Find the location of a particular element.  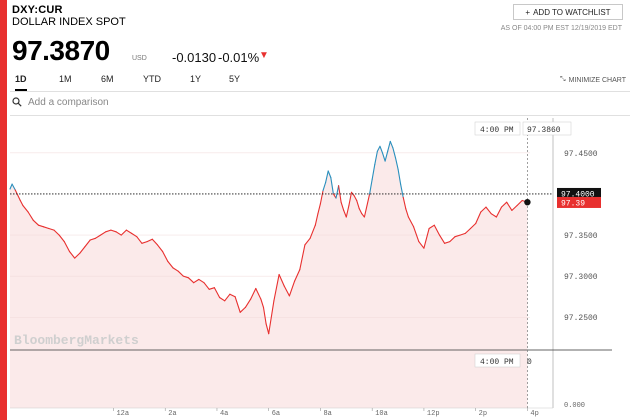

minimize-chart-button: ⤡ MINIMIZE CHART is located at coordinates (593, 80).